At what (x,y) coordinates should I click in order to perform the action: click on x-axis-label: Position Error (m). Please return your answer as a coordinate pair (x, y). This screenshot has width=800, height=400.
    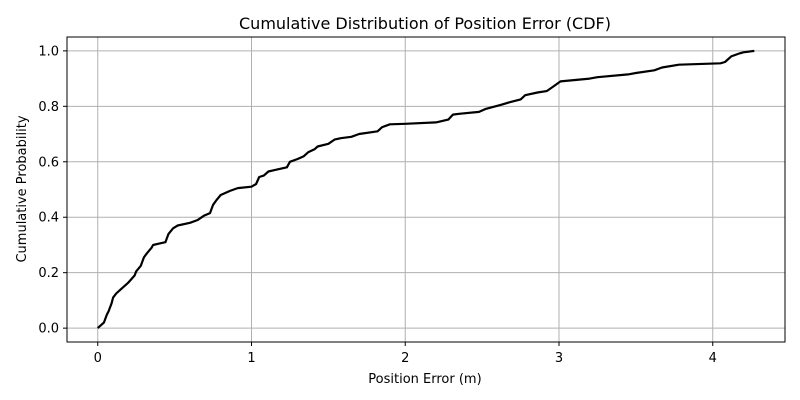
    Looking at the image, I should click on (424, 379).